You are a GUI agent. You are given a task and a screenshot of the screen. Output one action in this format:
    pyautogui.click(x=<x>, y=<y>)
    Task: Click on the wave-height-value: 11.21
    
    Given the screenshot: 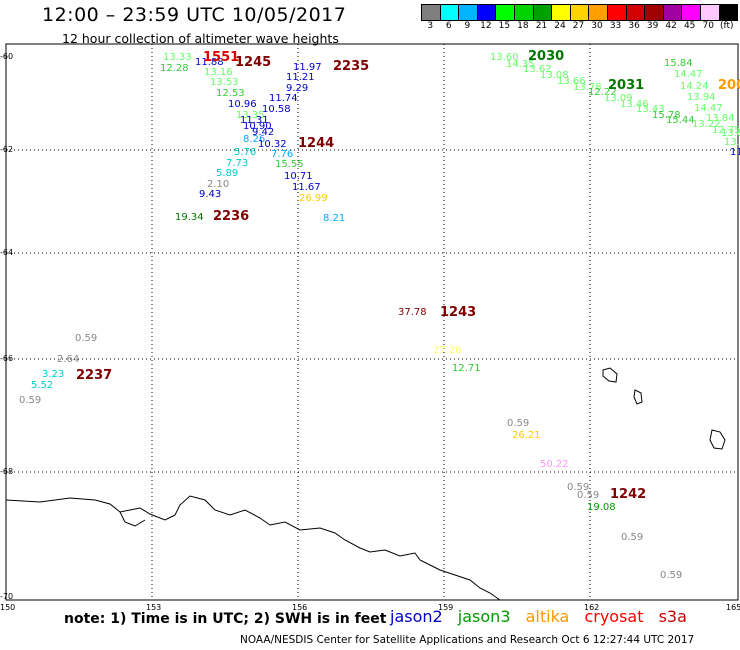 What is the action you would take?
    pyautogui.click(x=300, y=77)
    